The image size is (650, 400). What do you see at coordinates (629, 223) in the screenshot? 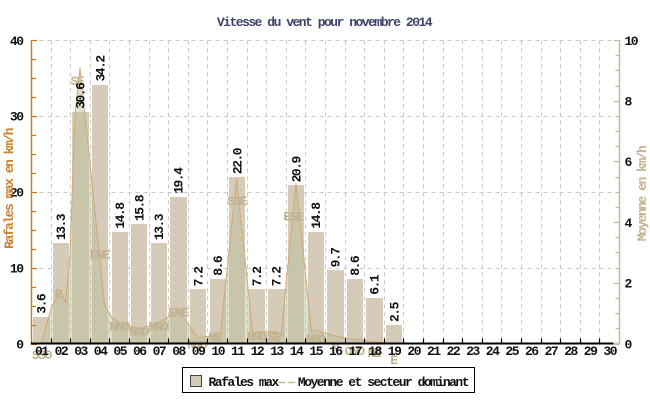
I see `svg-text: 4` at bounding box center [629, 223].